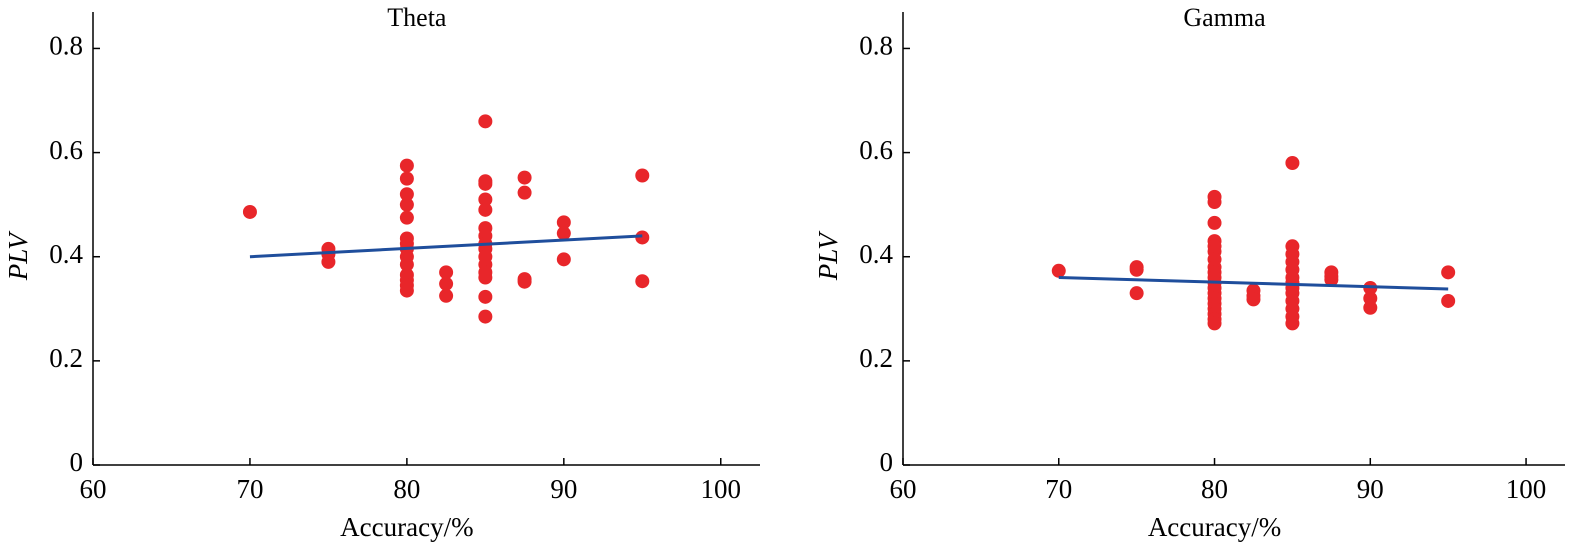 Image resolution: width=1592 pixels, height=558 pixels. What do you see at coordinates (417, 17) in the screenshot?
I see `chart-title: Theta` at bounding box center [417, 17].